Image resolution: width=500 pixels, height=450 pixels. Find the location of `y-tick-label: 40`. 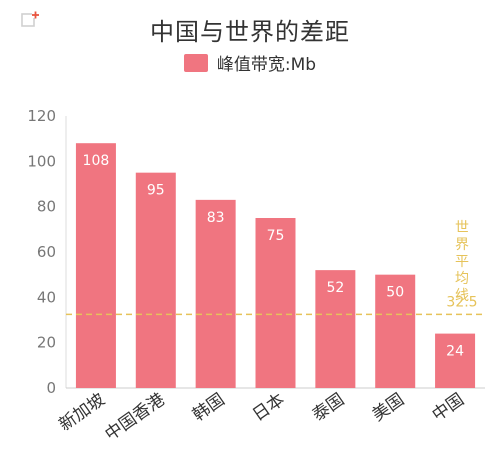

y-tick-label: 40 is located at coordinates (46, 297).